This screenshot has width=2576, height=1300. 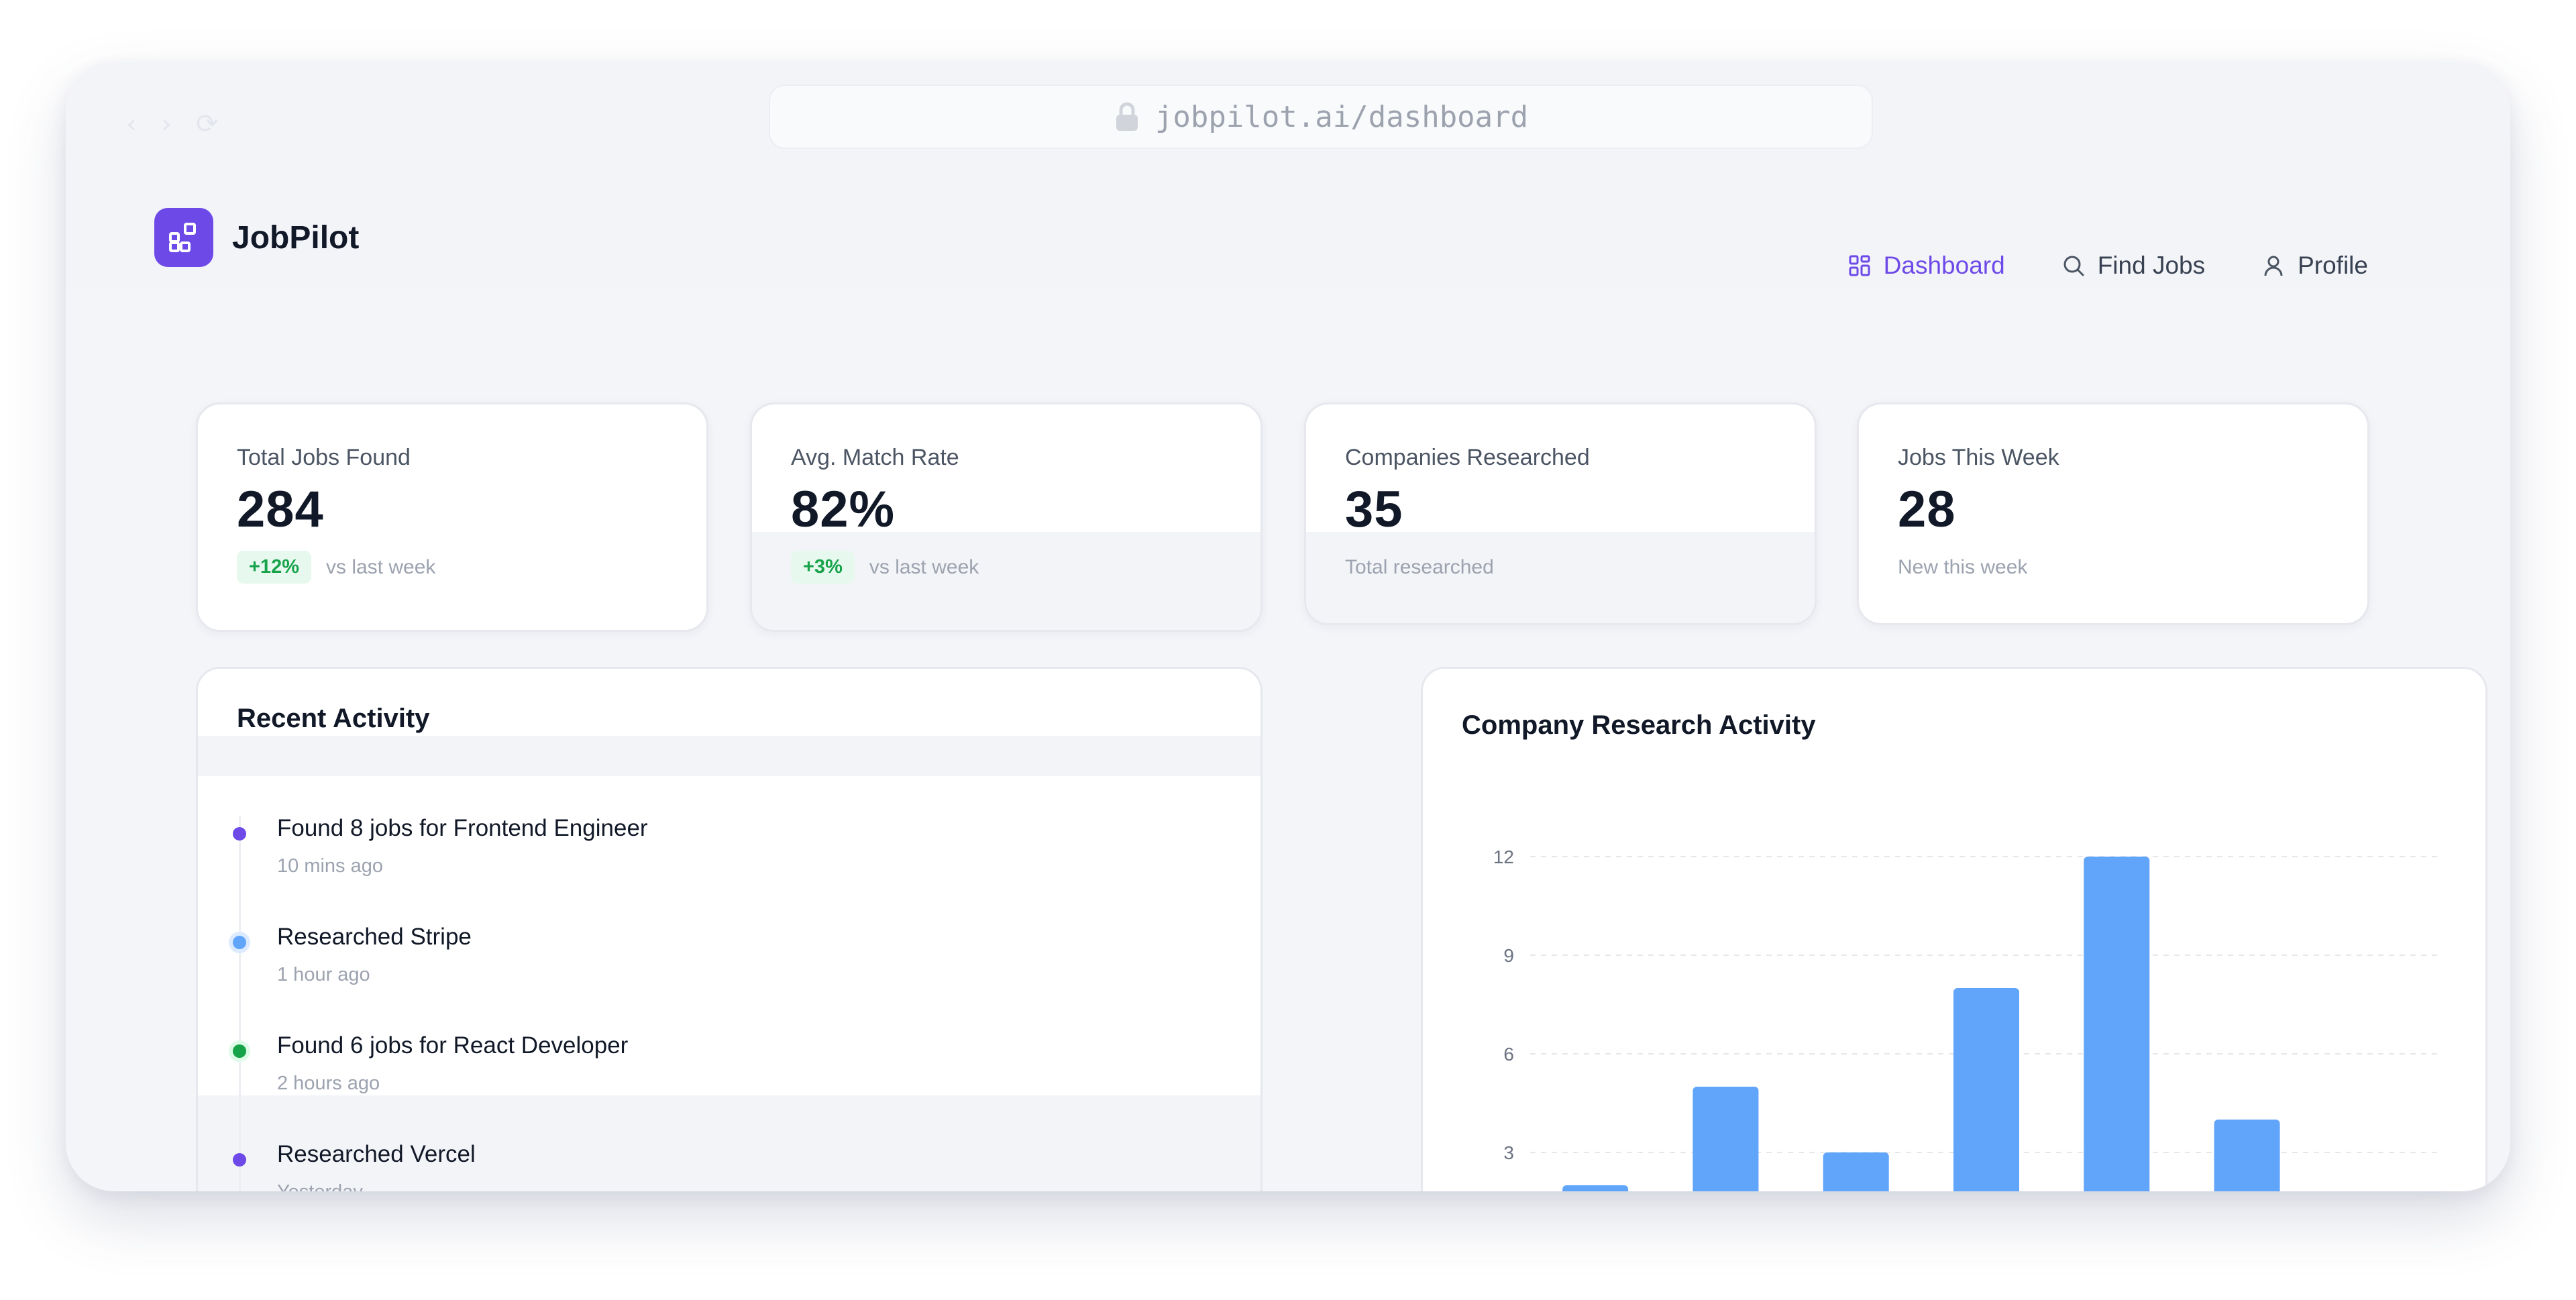 What do you see at coordinates (1288, 266) in the screenshot?
I see `app-header: JobPilot Dashboard Find Jobs` at bounding box center [1288, 266].